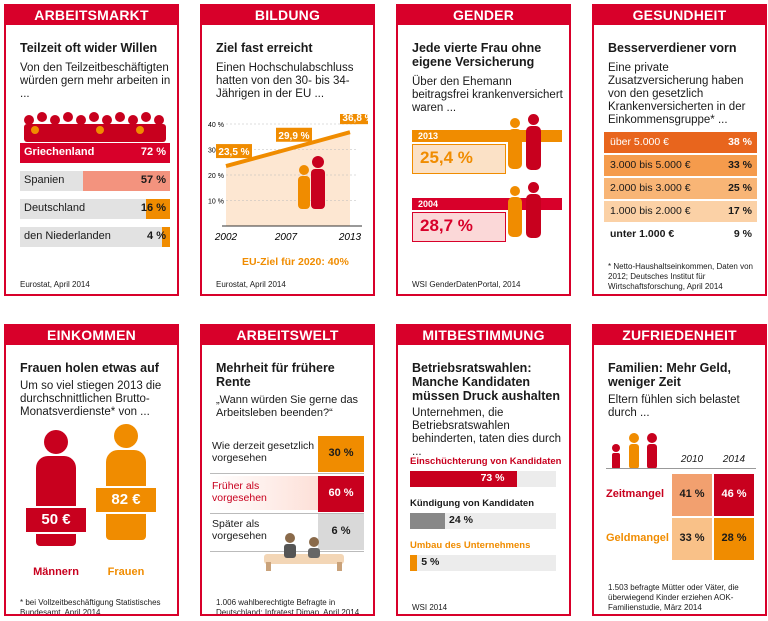 The height and width of the screenshot is (621, 768). I want to click on y-tick-label: 30 %, so click(216, 151).